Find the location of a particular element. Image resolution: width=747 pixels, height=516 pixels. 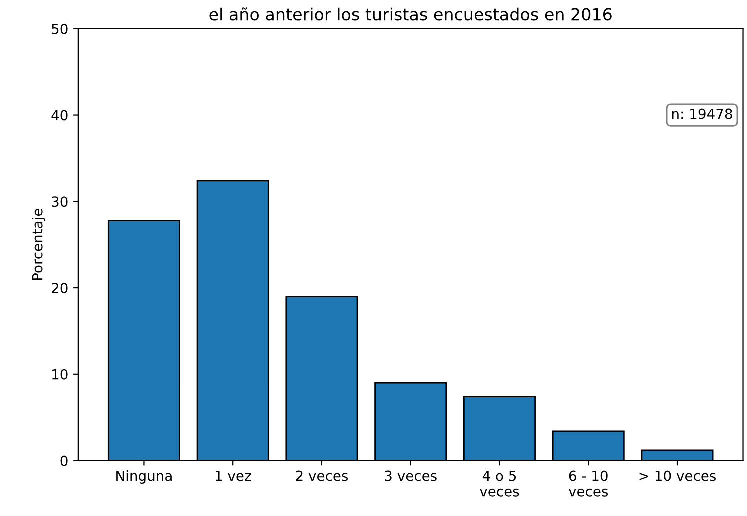

annotation: n: 19478 is located at coordinates (702, 114).